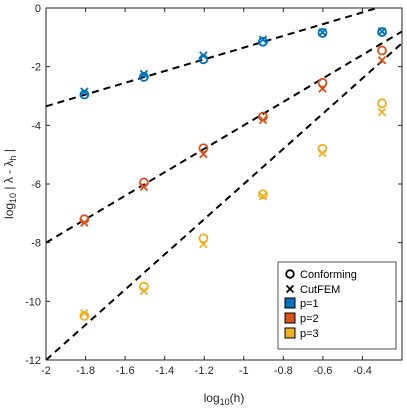 This screenshot has width=407, height=409. Describe the element at coordinates (290, 289) in the screenshot. I see `legend-cross-marker` at that location.